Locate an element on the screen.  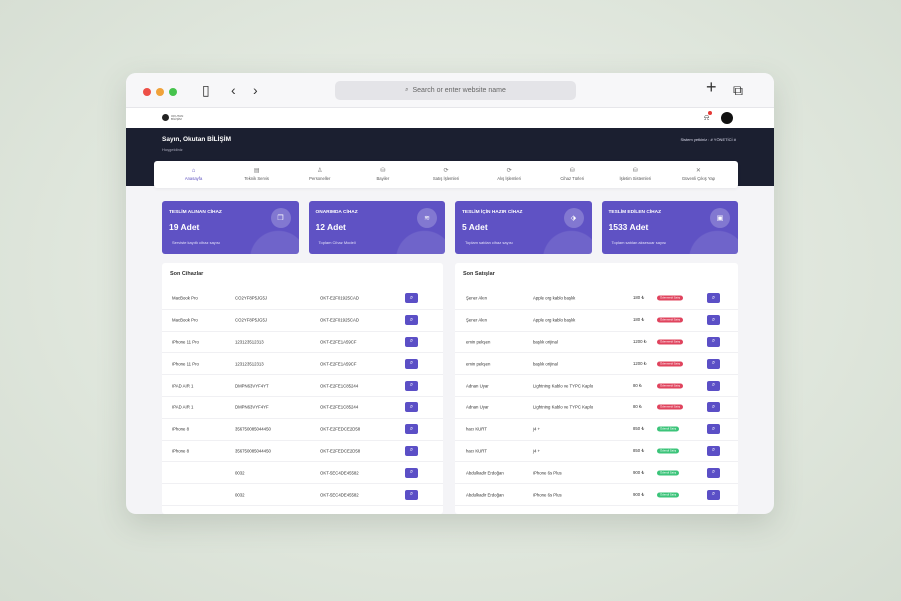
nav-item: ✕ Güvenli Çıkış Yap is located at coordinates (698, 174).